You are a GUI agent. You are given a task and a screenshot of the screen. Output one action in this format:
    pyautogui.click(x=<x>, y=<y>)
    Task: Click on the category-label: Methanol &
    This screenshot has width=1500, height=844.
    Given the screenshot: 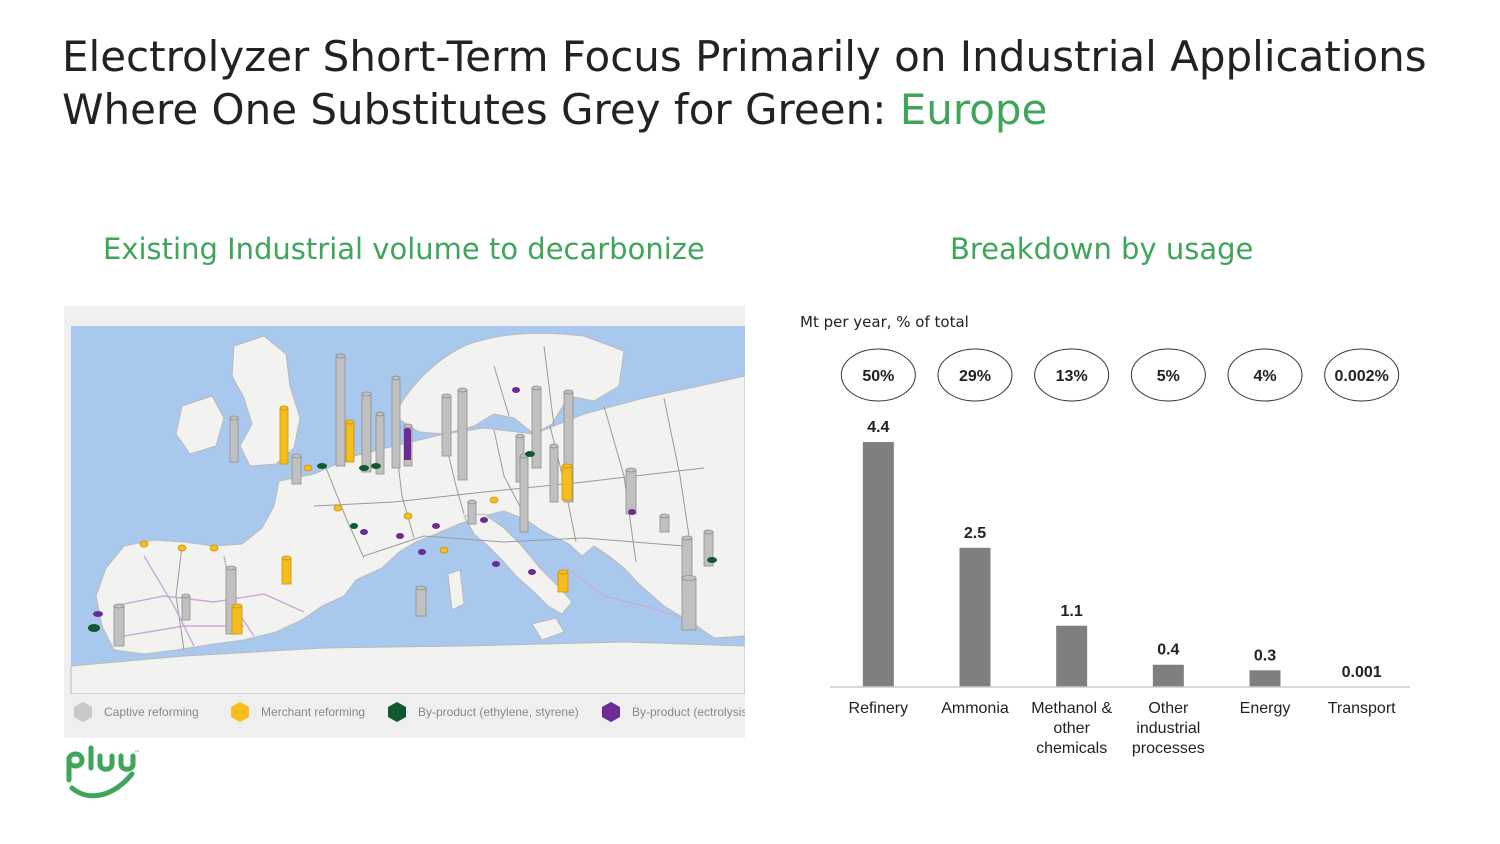 What is the action you would take?
    pyautogui.click(x=1071, y=708)
    